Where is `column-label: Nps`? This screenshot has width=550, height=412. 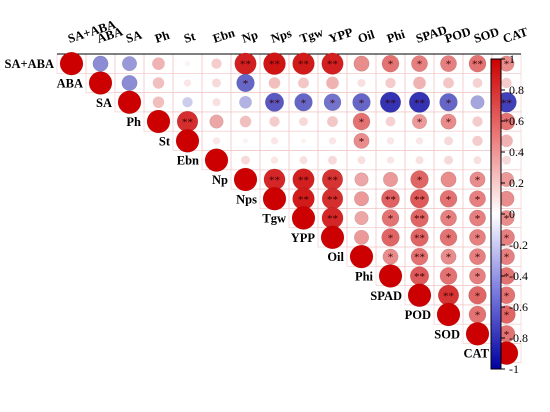 column-label: Nps is located at coordinates (281, 36).